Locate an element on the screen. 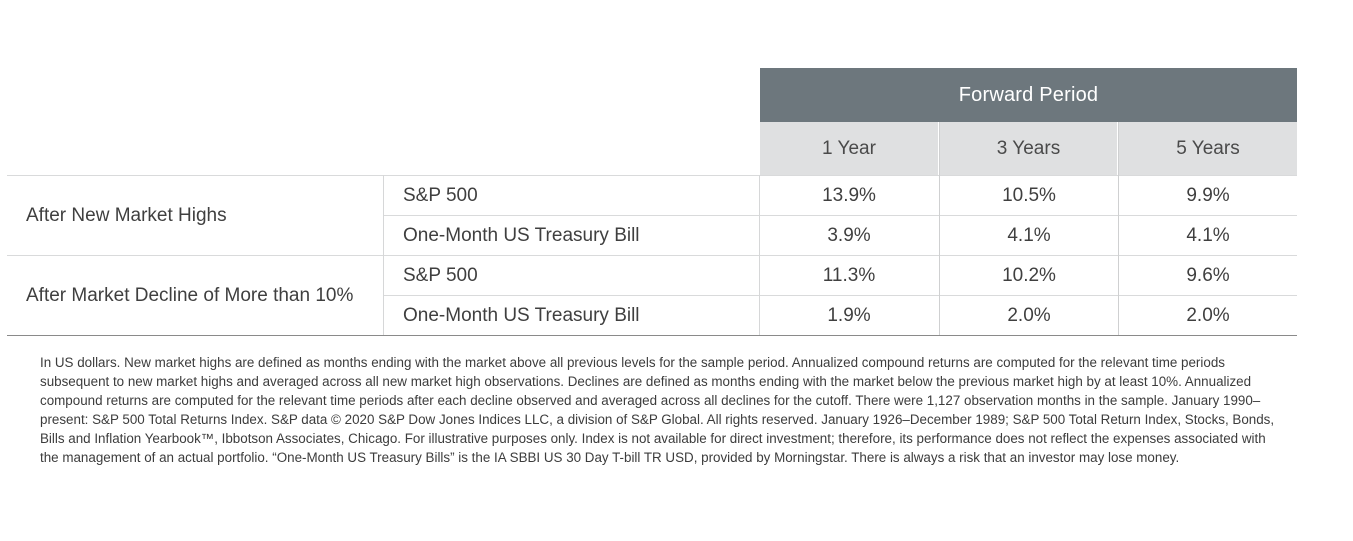 The height and width of the screenshot is (541, 1353). table-cell: 1.9% is located at coordinates (849, 315).